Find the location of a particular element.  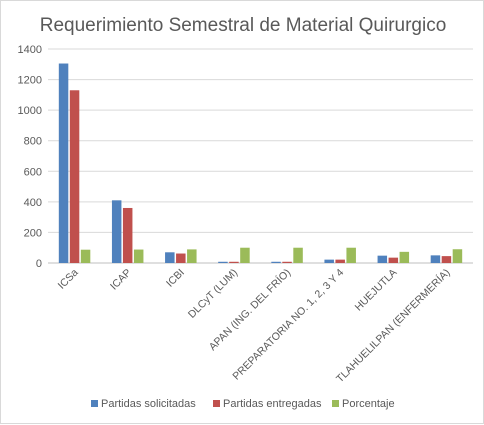

bar-porcentaje-tlahuelilpan-enfermeria is located at coordinates (457, 256).